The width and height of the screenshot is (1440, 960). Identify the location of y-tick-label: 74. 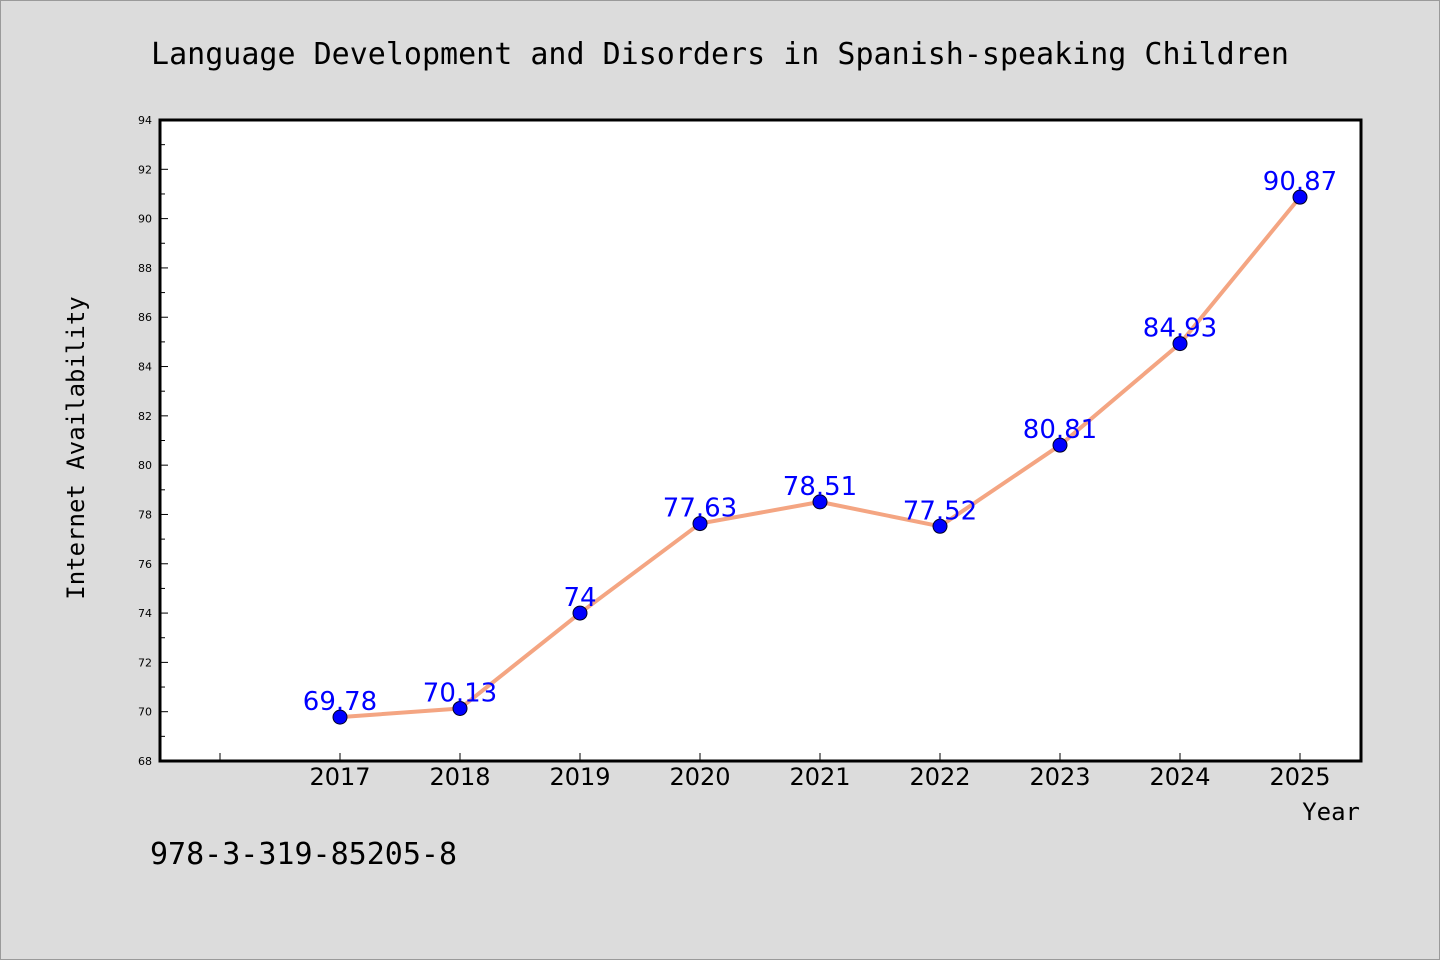
(145, 613).